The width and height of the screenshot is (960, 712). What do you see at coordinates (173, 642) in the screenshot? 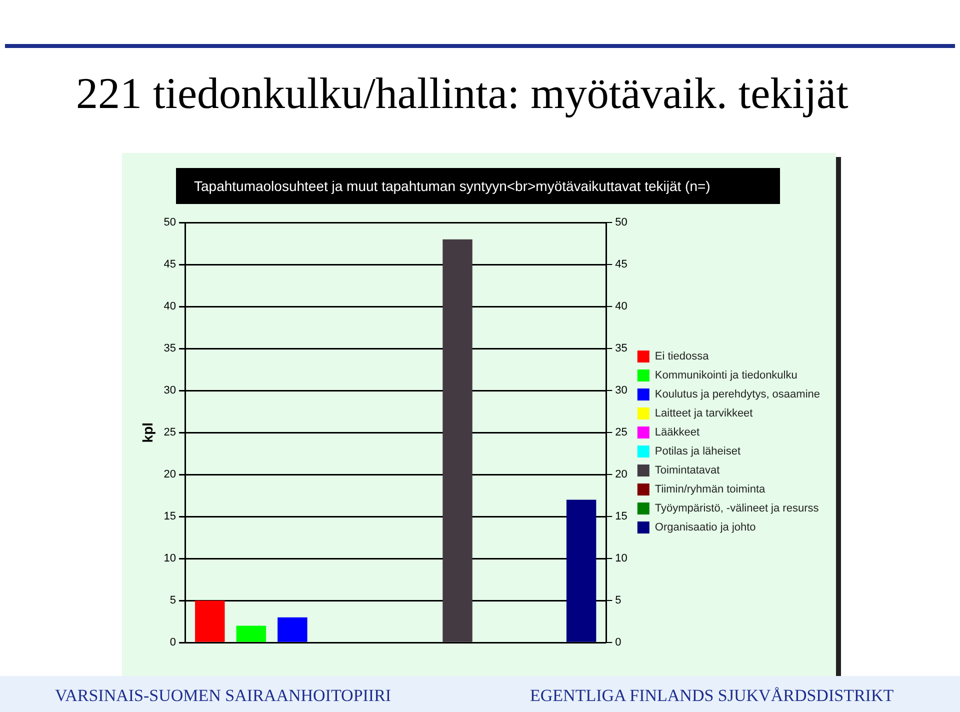
I see `y-tick-label: 0` at bounding box center [173, 642].